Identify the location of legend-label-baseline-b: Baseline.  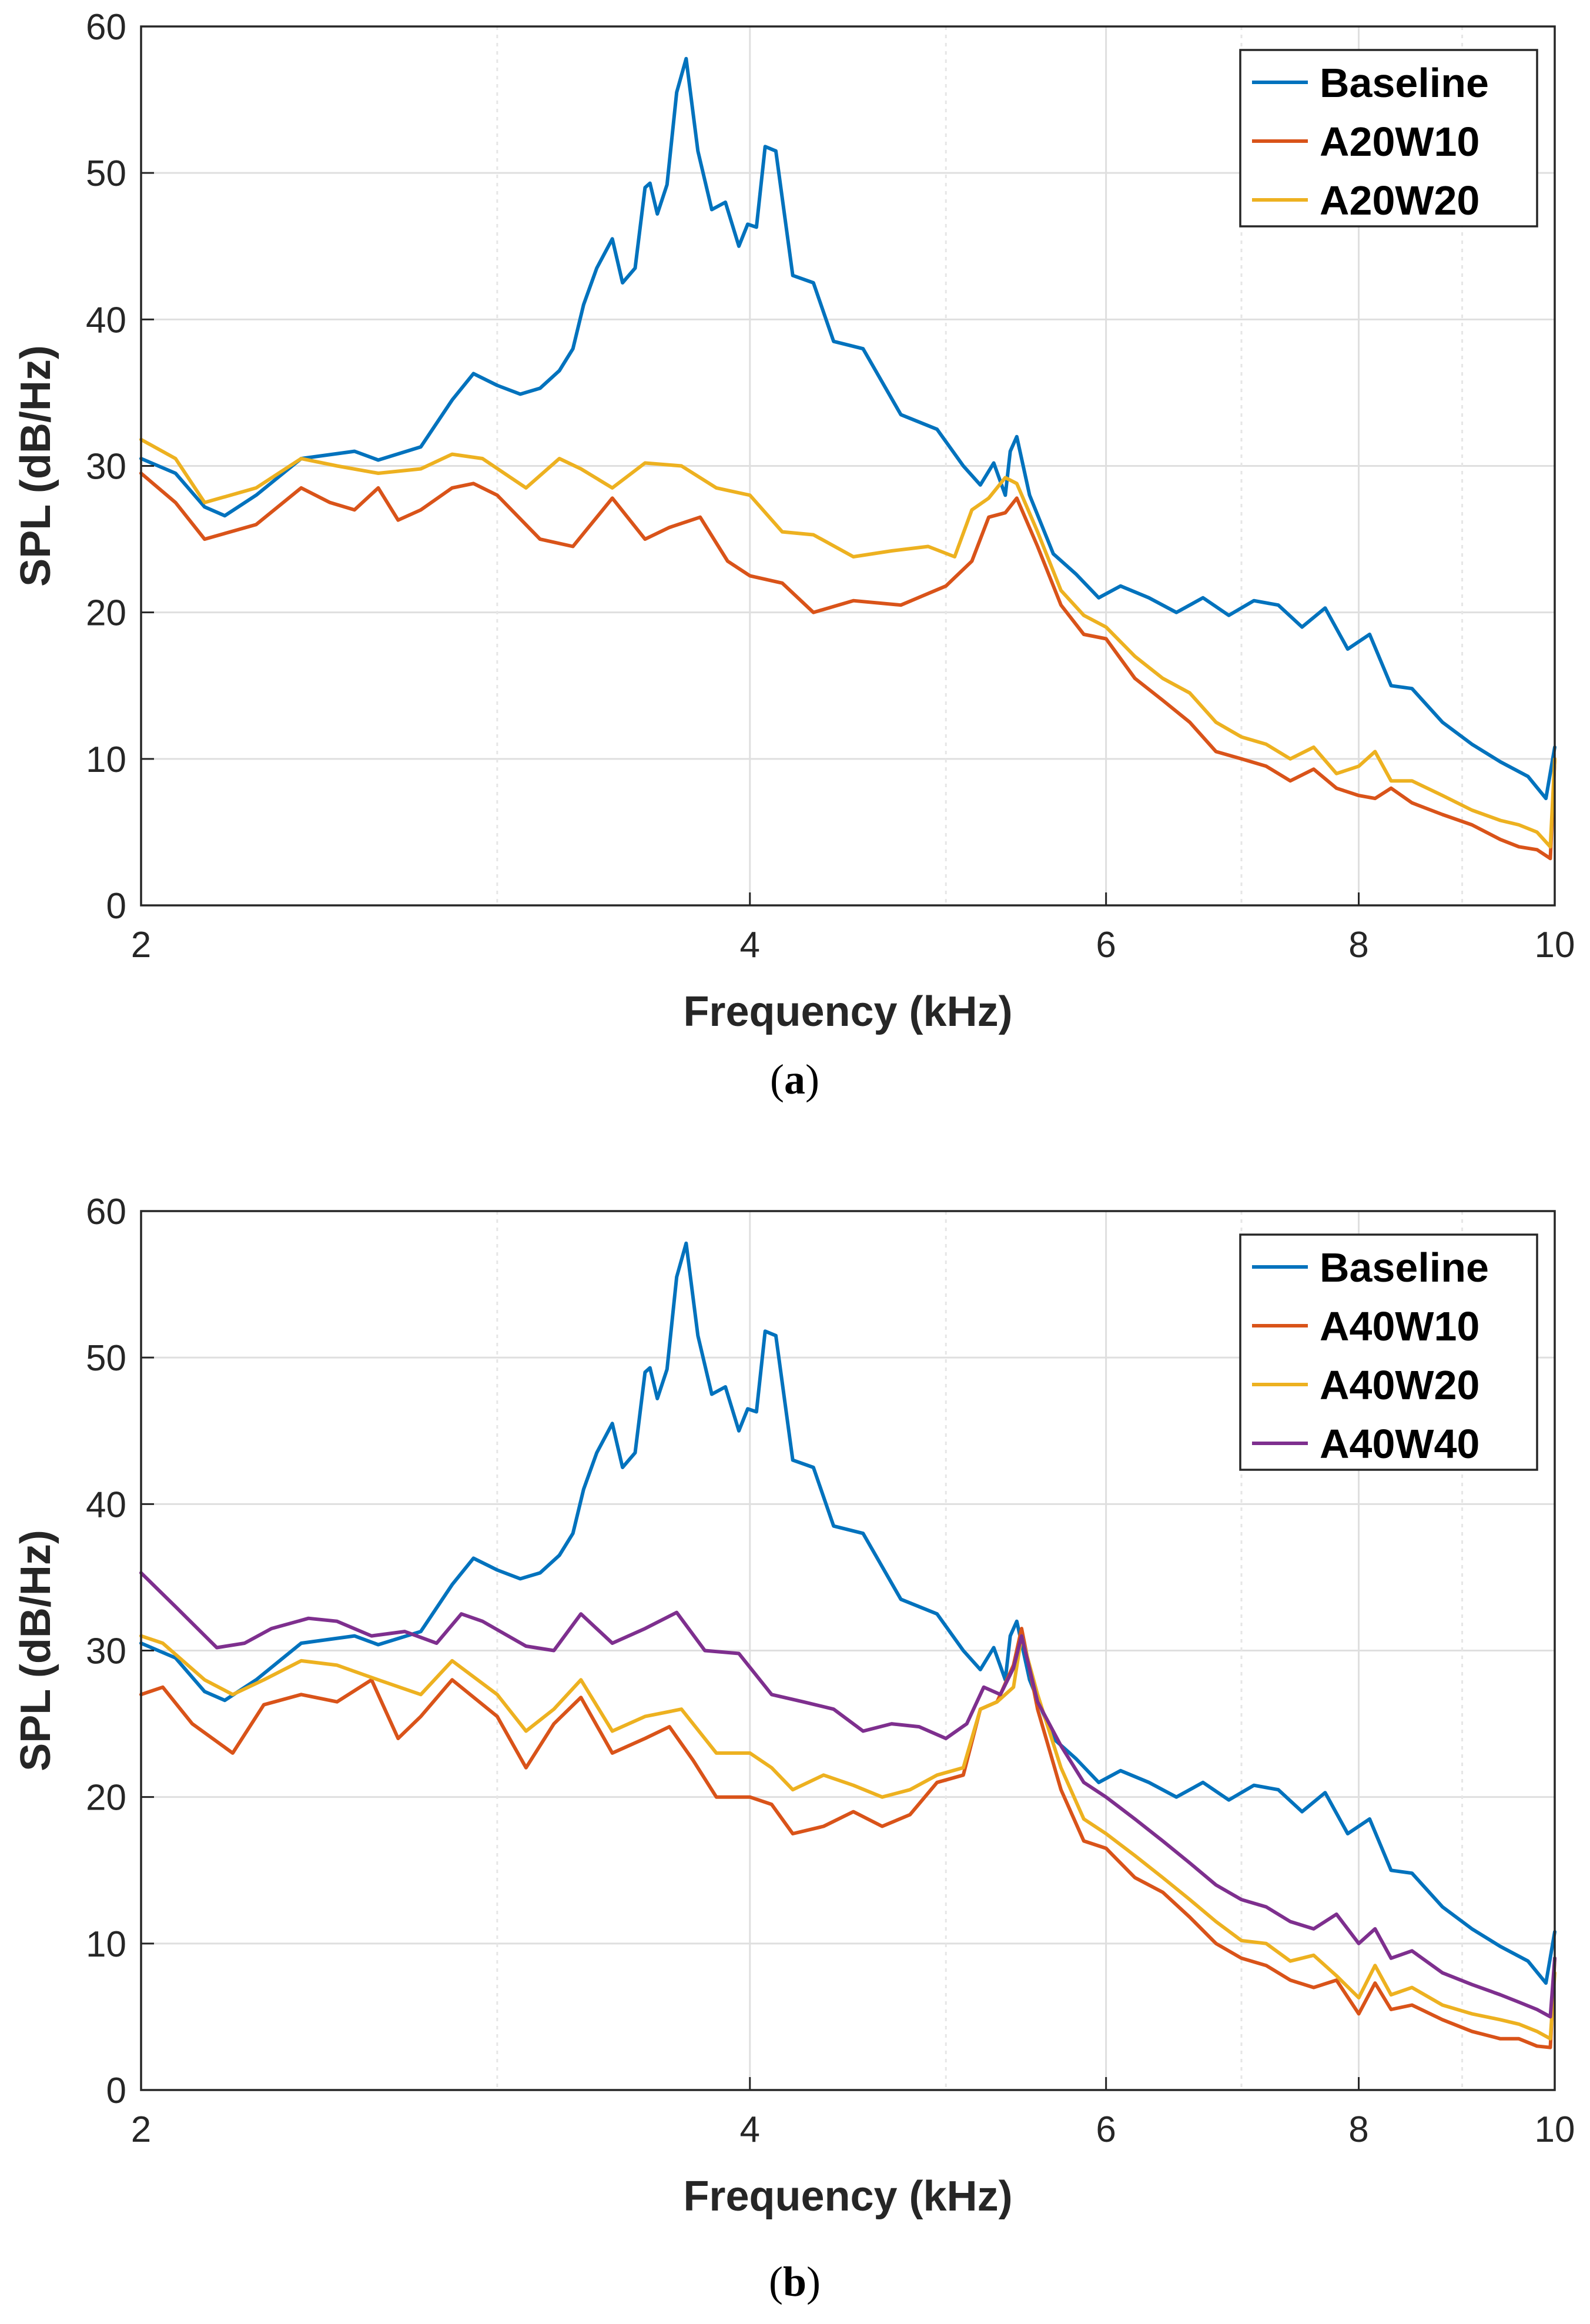
(1404, 1267).